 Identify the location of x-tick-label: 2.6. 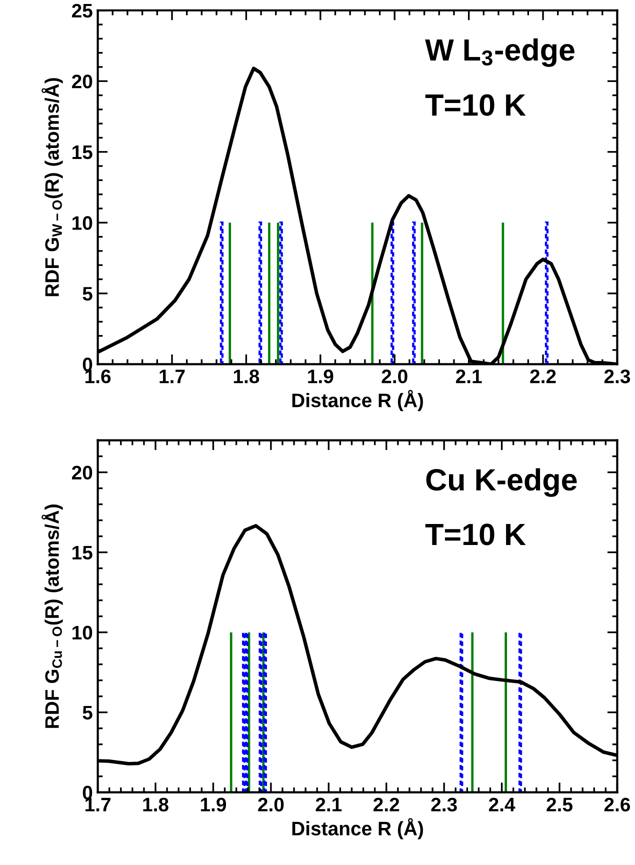
(617, 805).